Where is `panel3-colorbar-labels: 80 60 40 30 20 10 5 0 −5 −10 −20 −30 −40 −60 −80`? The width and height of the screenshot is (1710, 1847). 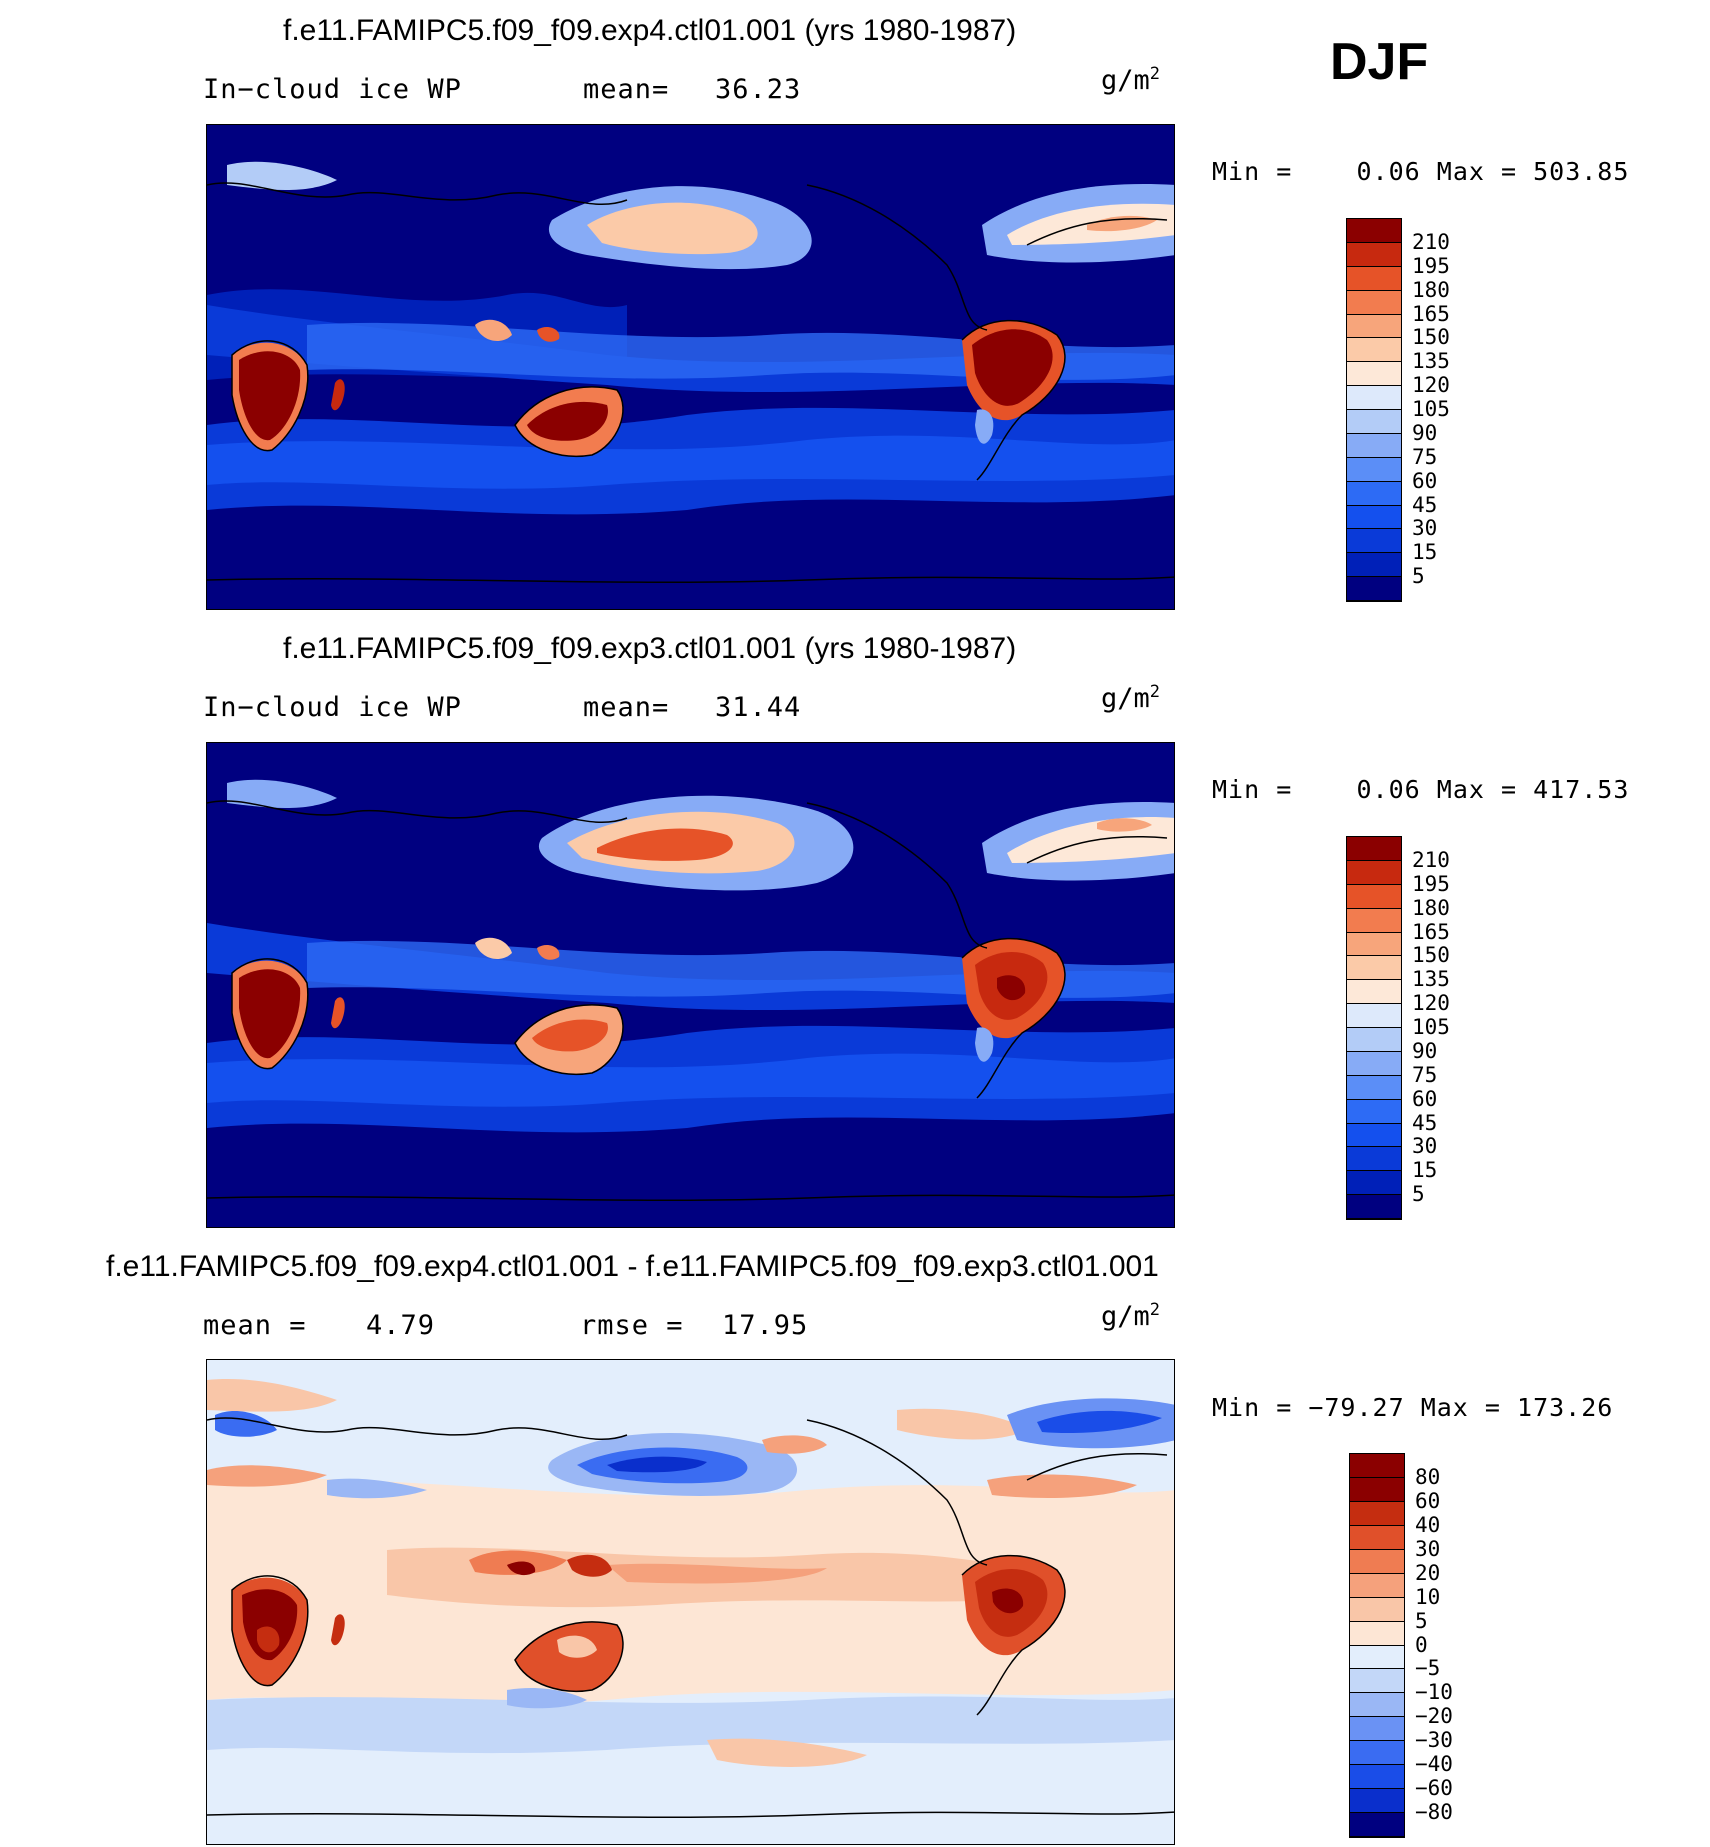
panel3-colorbar-labels: 80 60 40 30 20 10 5 0 −5 −10 −20 −30 −40 −60 −80 is located at coordinates (1455, 1645).